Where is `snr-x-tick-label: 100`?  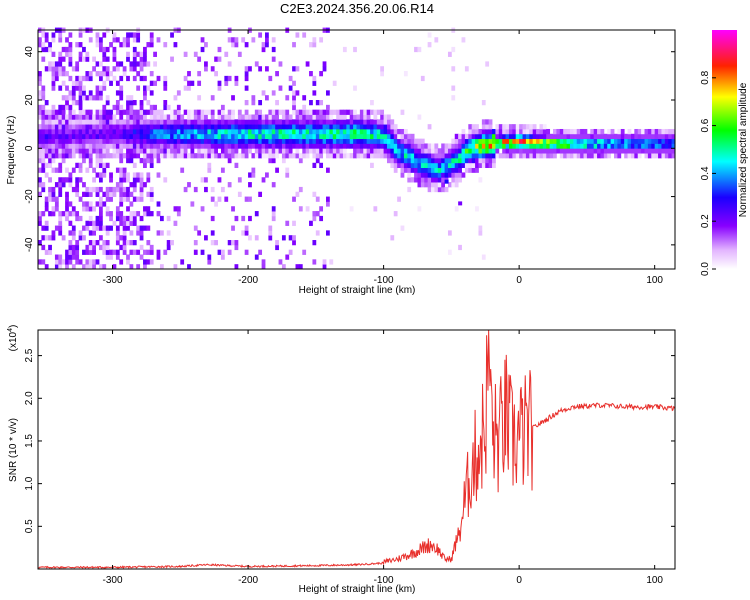 snr-x-tick-label: 100 is located at coordinates (654, 580).